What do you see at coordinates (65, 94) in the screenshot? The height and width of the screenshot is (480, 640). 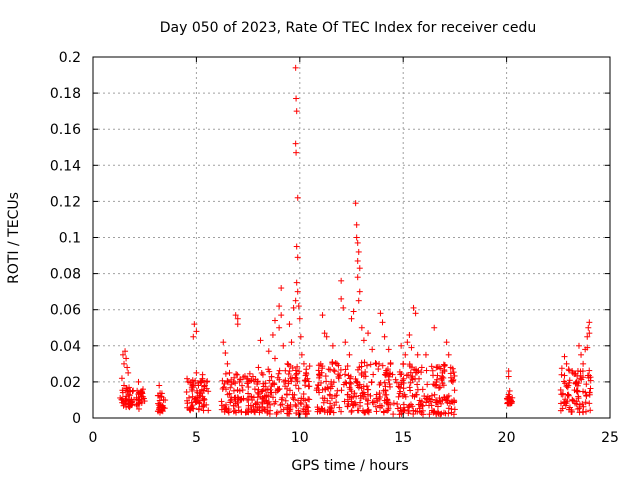 I see `y-tick-label: 0.18` at bounding box center [65, 94].